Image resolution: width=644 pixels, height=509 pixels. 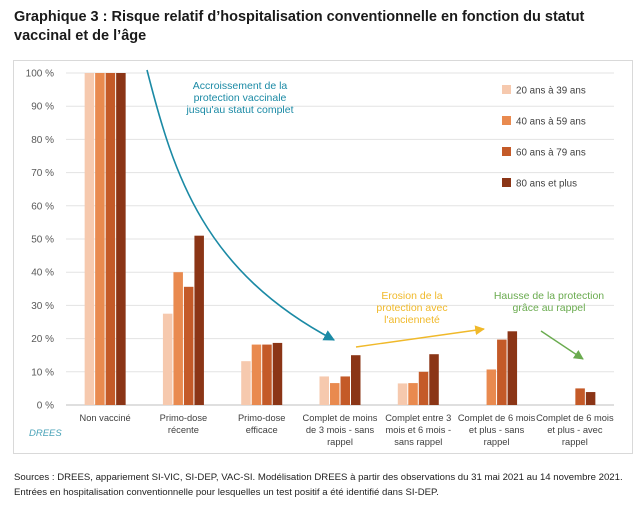 What do you see at coordinates (546, 184) in the screenshot?
I see `legend-label: 80 ans et plus` at bounding box center [546, 184].